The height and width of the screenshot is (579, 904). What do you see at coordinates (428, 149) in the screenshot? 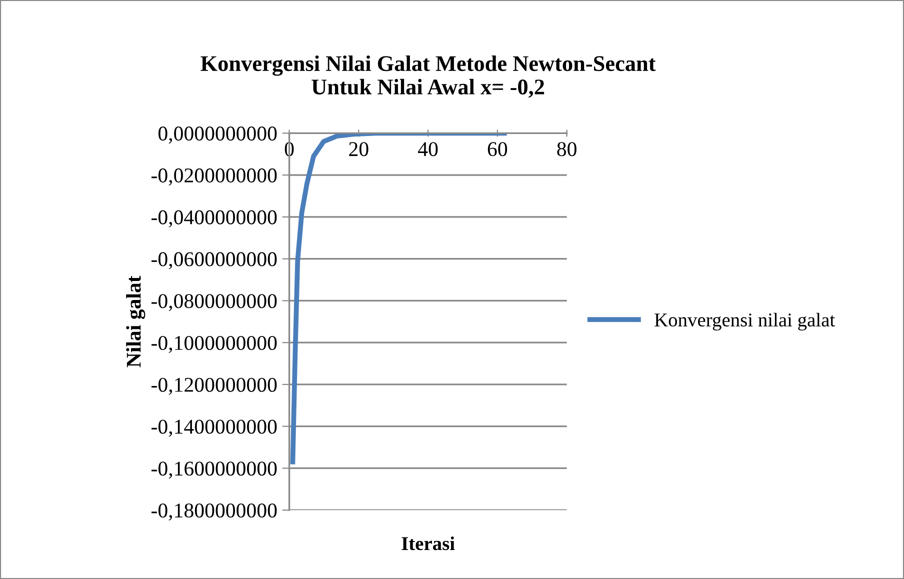
I see `x-tick-label: 40` at bounding box center [428, 149].